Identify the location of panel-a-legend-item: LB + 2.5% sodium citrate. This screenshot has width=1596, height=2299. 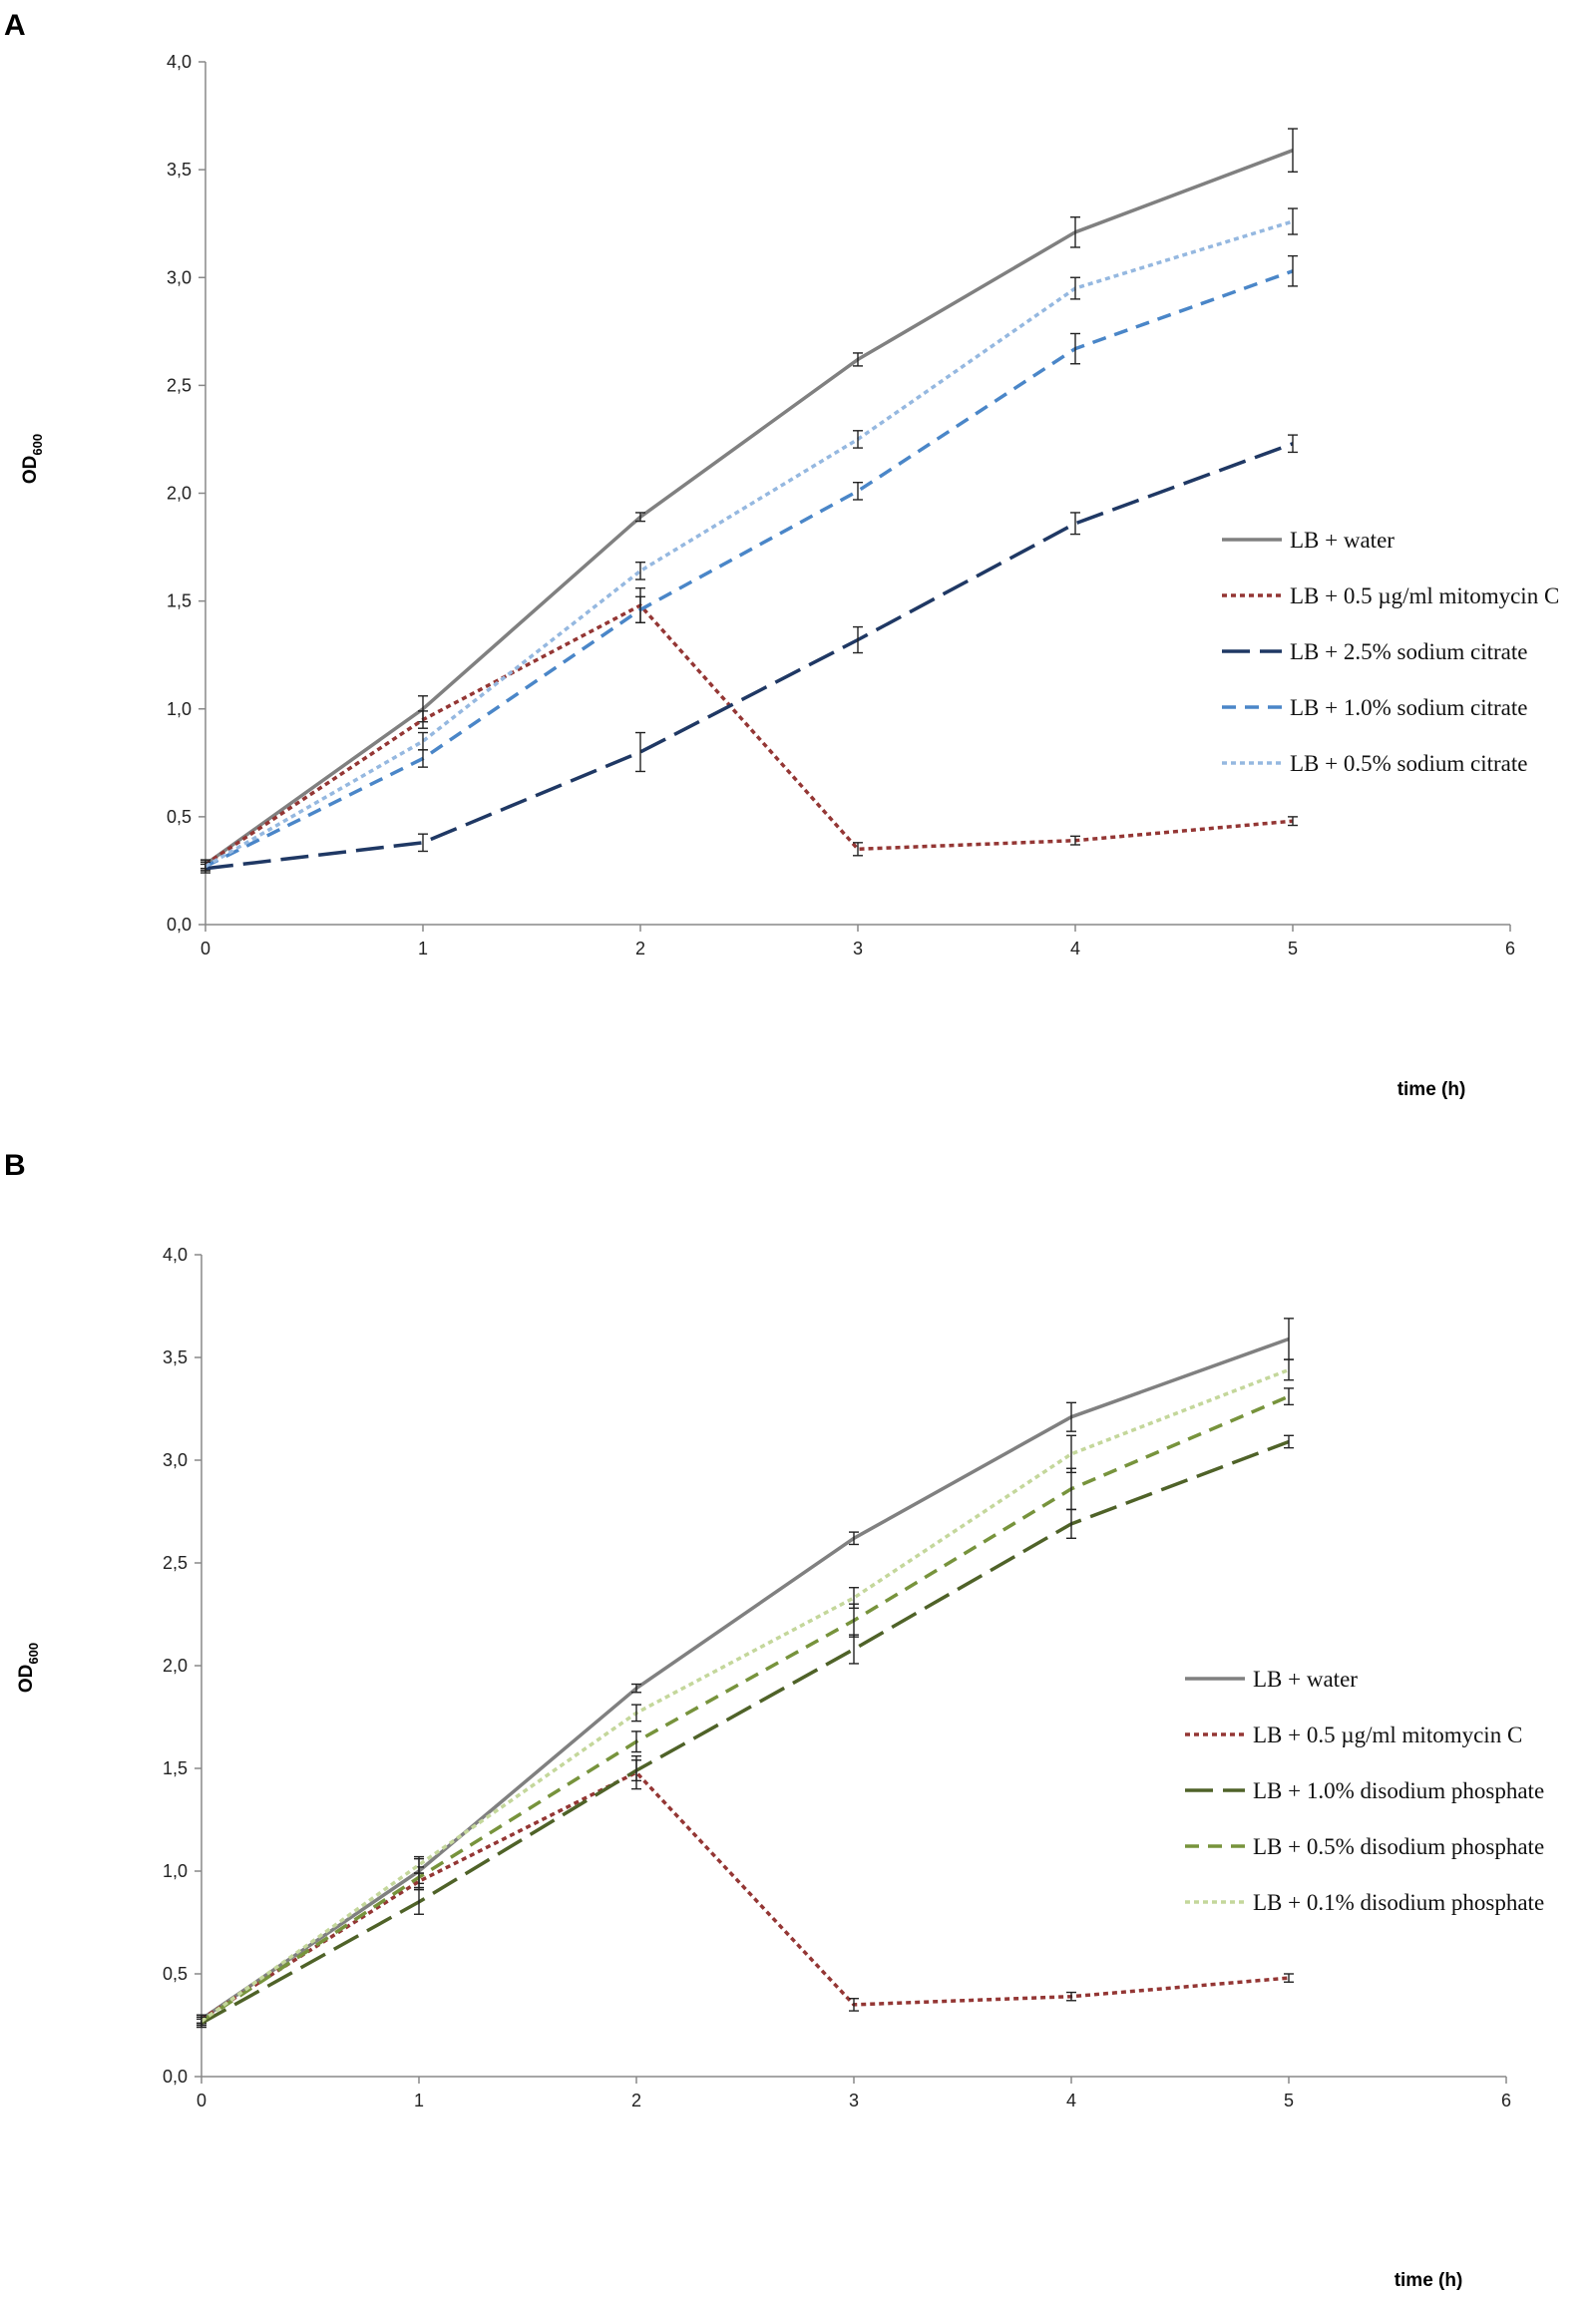
(1374, 651).